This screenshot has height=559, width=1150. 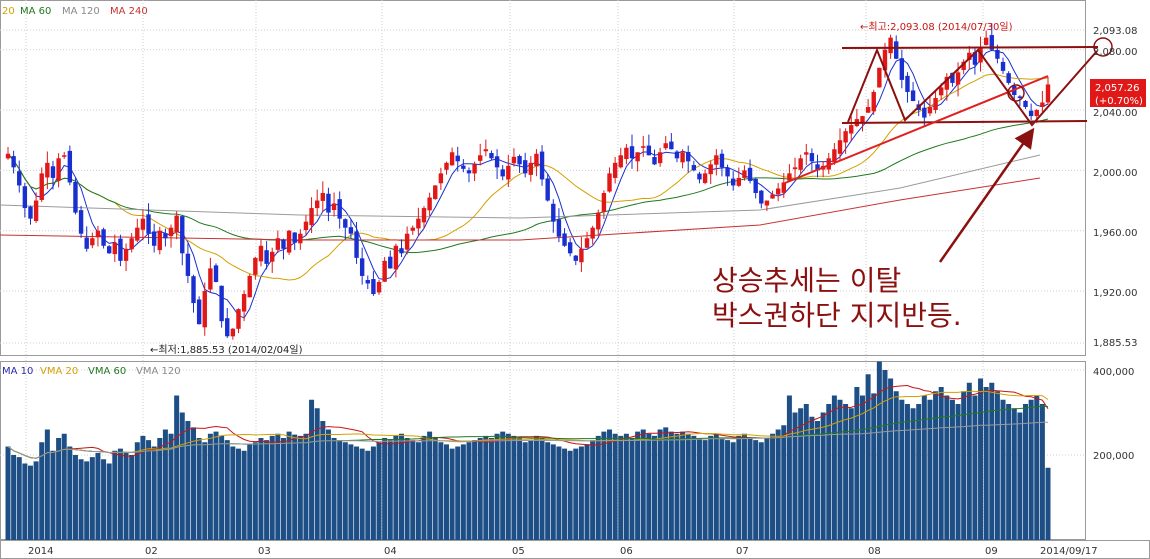 What do you see at coordinates (81, 11) in the screenshot?
I see `legend-ma120: MA 120` at bounding box center [81, 11].